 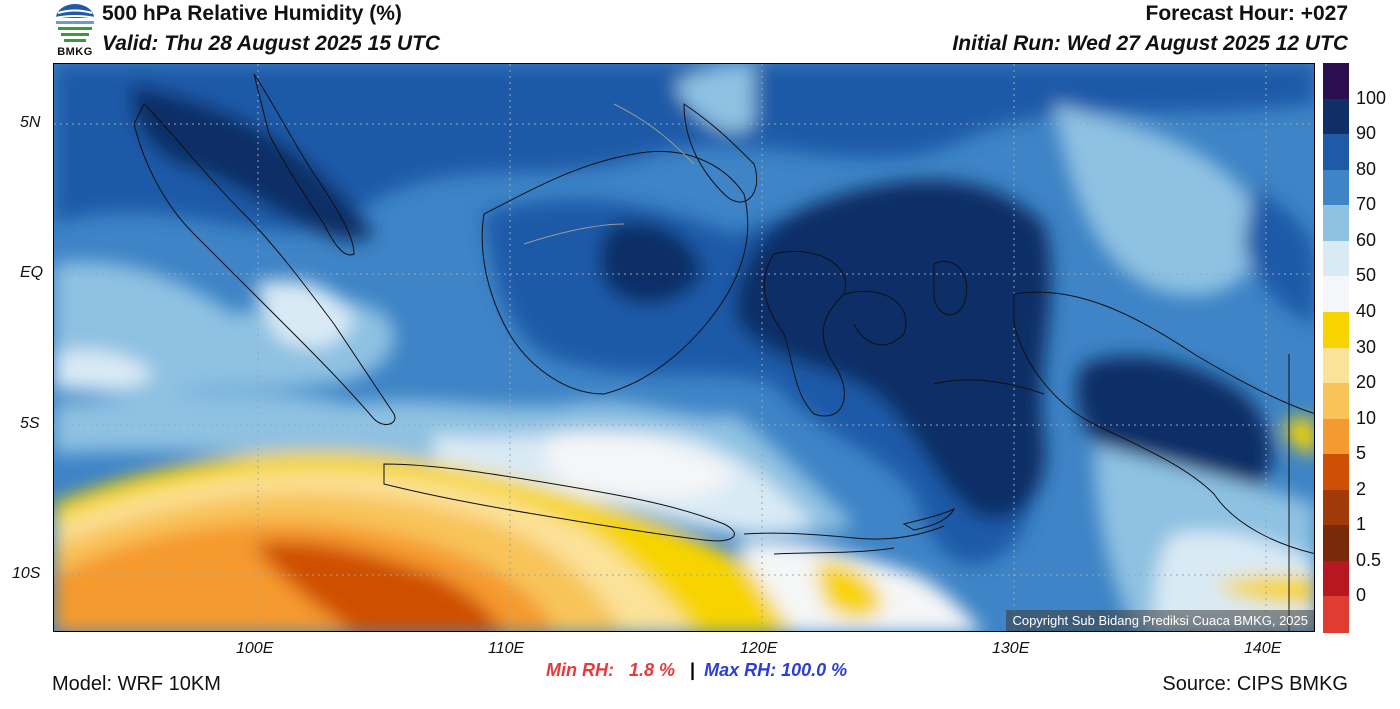 I want to click on colorbar-label: 80, so click(x=1366, y=168).